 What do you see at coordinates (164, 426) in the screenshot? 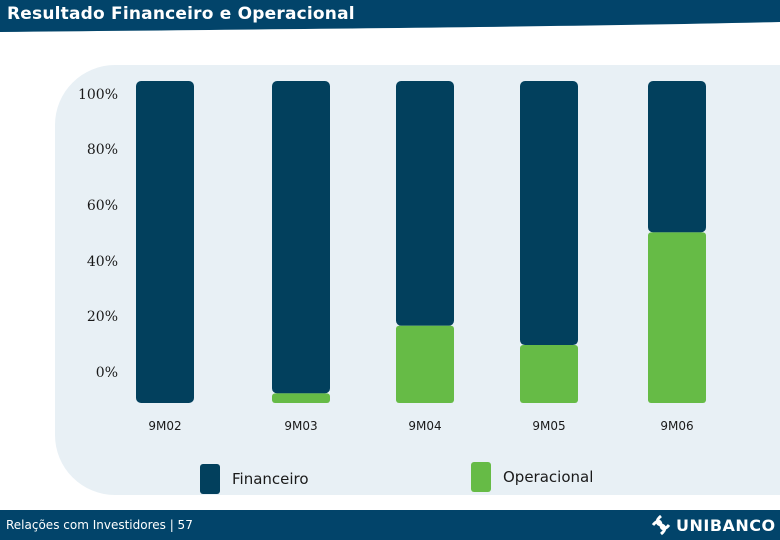
I see `x-tick-label: 9M02` at bounding box center [164, 426].